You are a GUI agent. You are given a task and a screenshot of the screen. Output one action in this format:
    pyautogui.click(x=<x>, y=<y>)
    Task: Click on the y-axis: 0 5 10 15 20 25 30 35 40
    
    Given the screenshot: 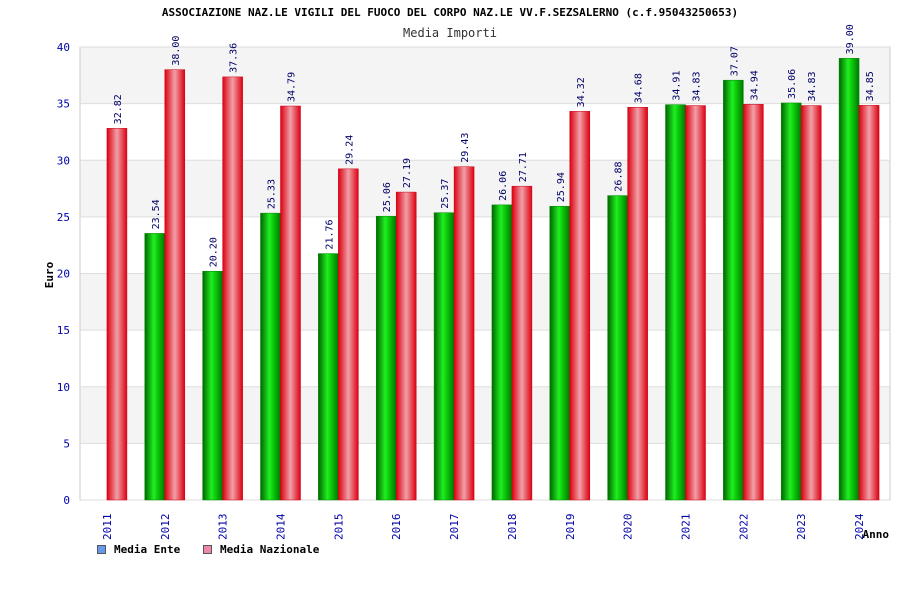 What is the action you would take?
    pyautogui.click(x=63, y=274)
    